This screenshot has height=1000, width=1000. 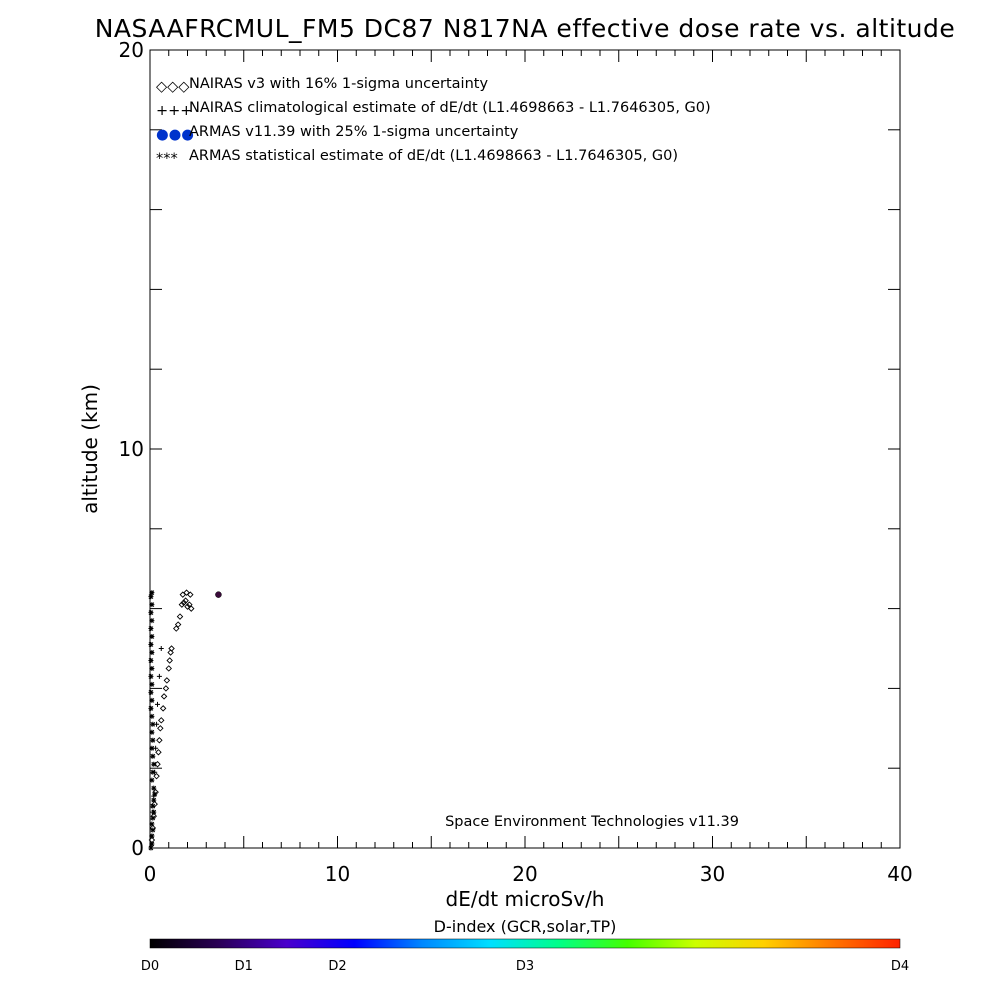 I want to click on legend-marker: ***, so click(x=167, y=159).